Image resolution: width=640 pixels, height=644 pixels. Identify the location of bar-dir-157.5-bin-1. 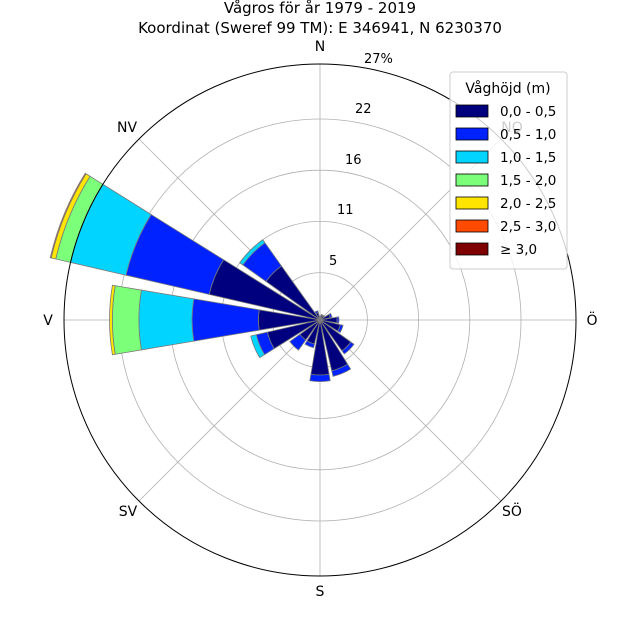
(341, 370).